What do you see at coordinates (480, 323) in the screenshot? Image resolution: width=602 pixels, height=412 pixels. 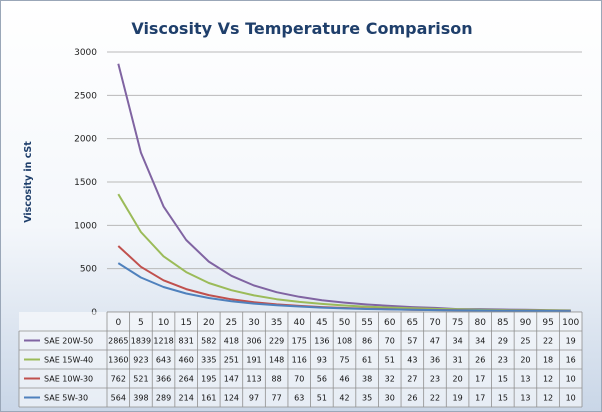 I see `x-tick-label: 80` at bounding box center [480, 323].